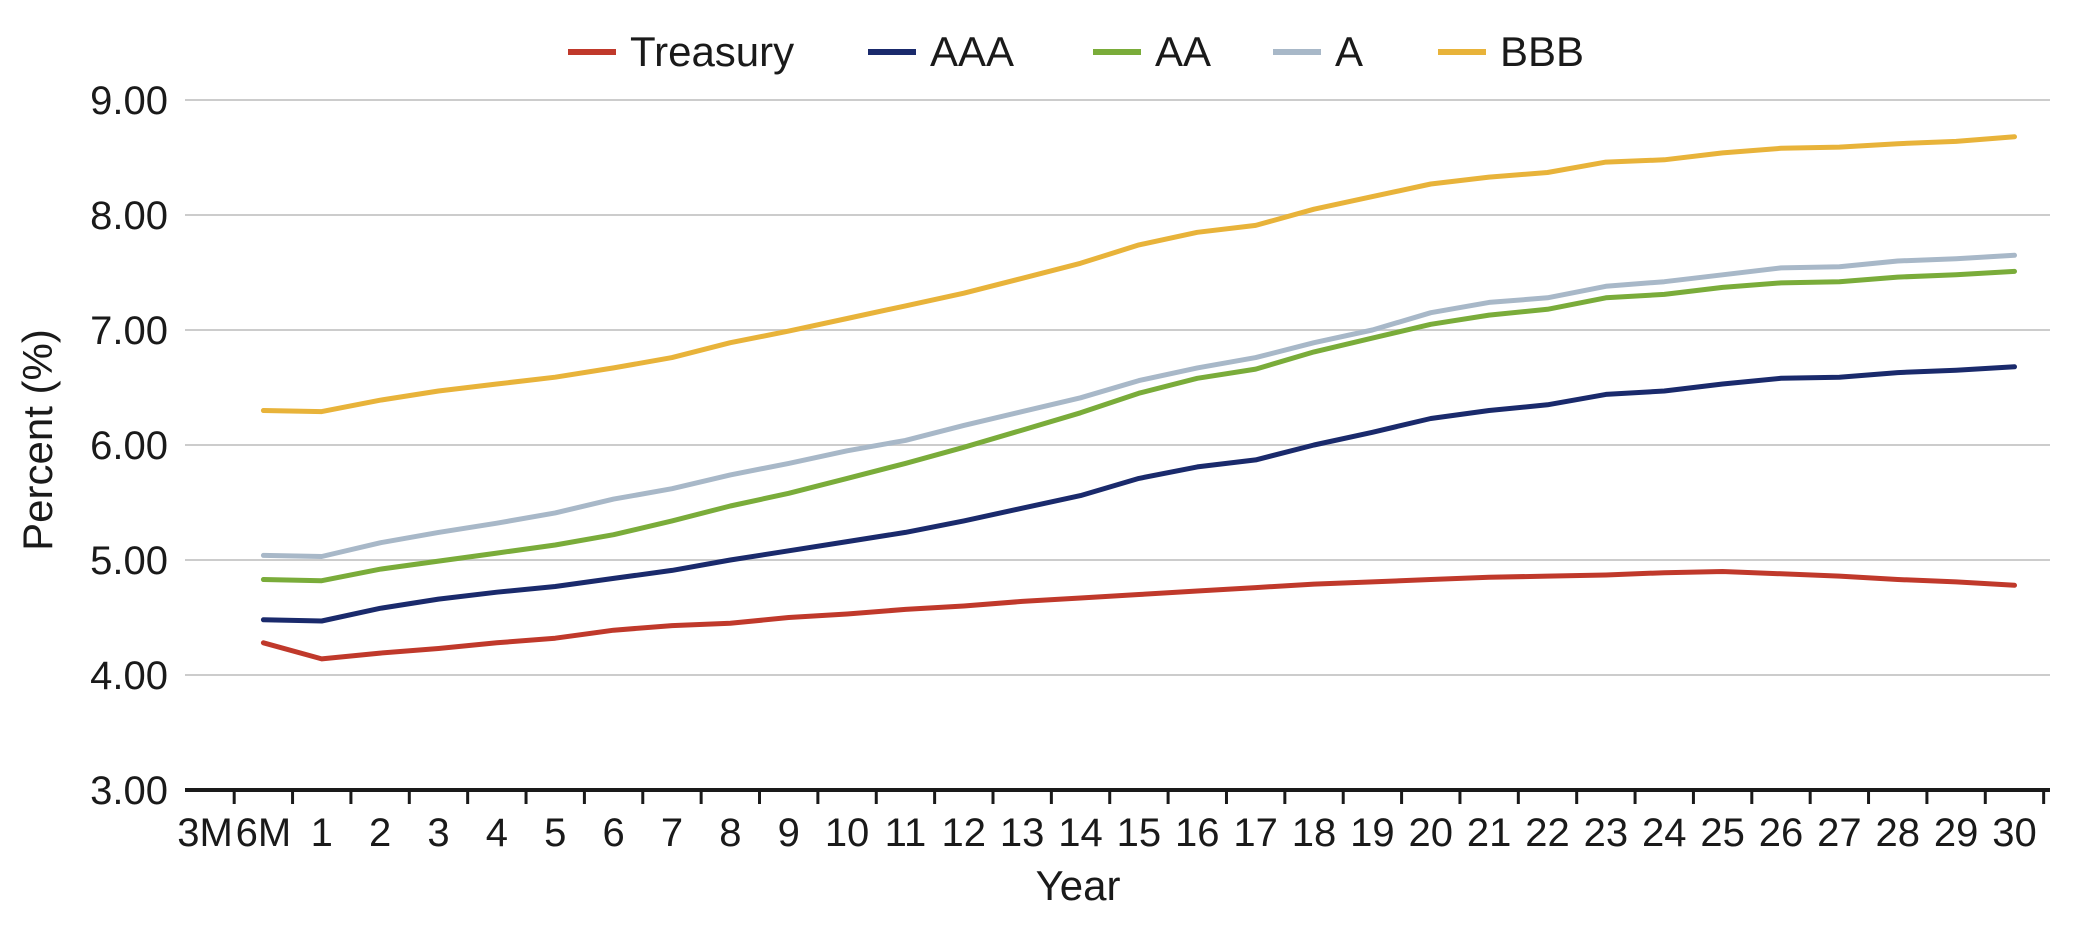 This screenshot has height=936, width=2084. Describe the element at coordinates (1078, 885) in the screenshot. I see `x-axis-title: Year` at that location.